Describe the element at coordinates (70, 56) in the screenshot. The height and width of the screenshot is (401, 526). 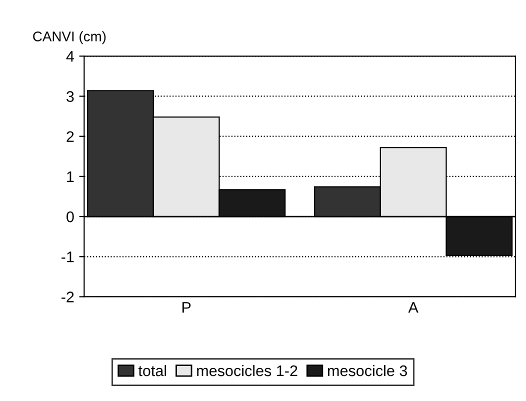
I see `y-tick-label: 4` at that location.